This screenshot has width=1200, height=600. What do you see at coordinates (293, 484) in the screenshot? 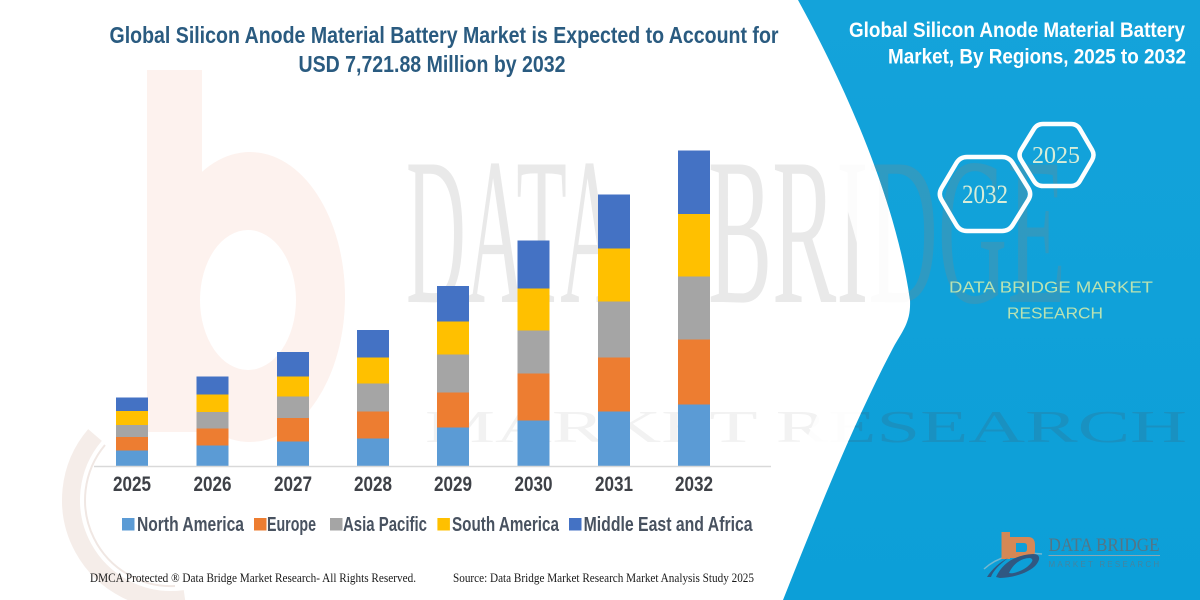
I see `svg-text: 2027` at bounding box center [293, 484].